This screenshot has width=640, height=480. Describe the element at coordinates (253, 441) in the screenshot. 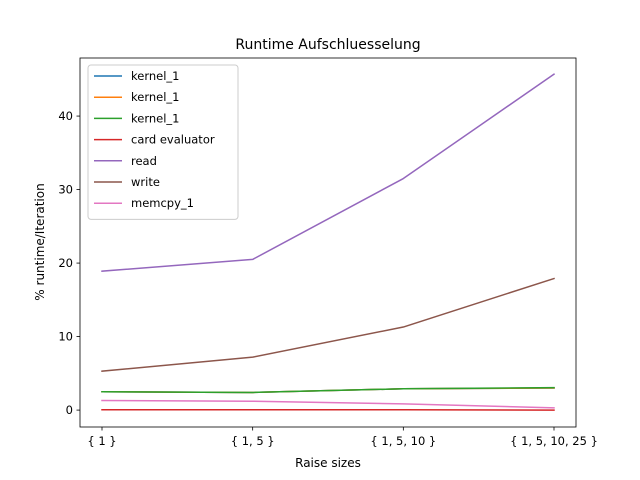

I see `x-tick-label: { 1, 5 }` at that location.